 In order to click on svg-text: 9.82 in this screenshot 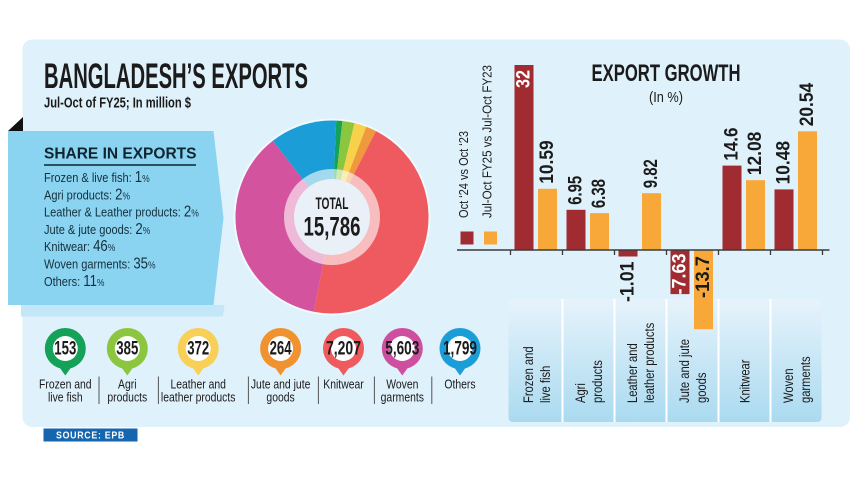, I will do `click(651, 173)`.